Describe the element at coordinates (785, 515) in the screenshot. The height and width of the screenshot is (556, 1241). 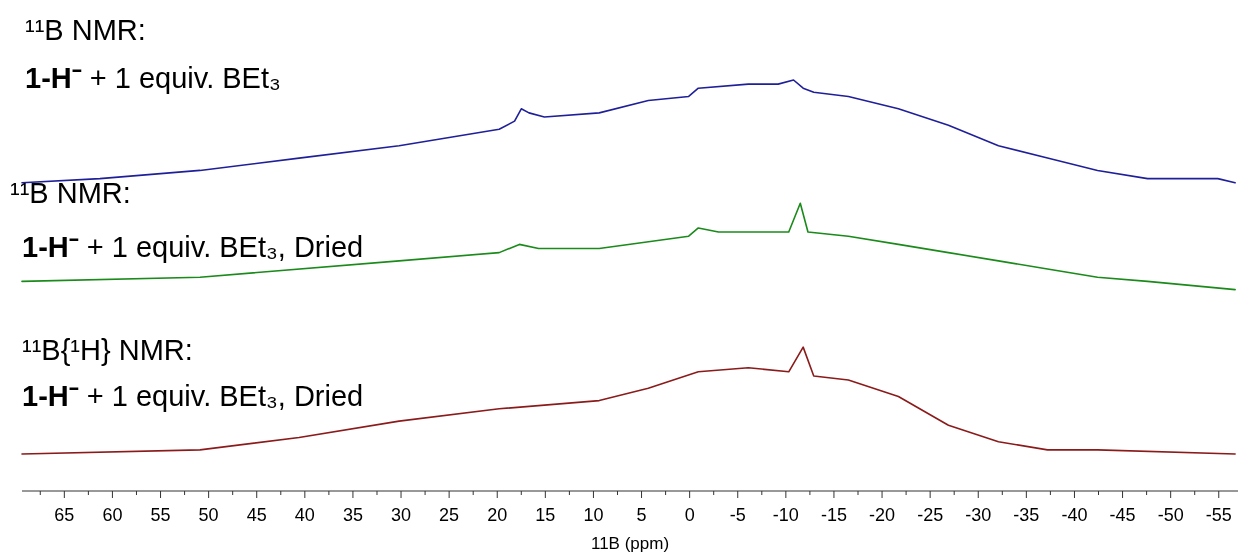
I see `x-tick-label: -10` at that location.